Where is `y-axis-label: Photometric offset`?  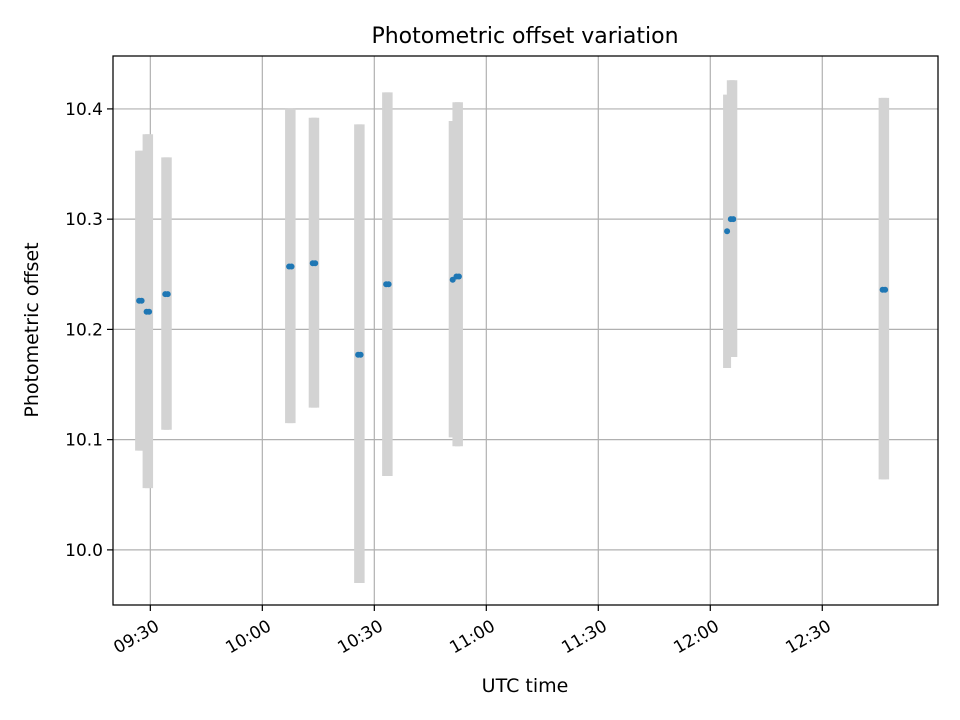
y-axis-label: Photometric offset is located at coordinates (32, 329).